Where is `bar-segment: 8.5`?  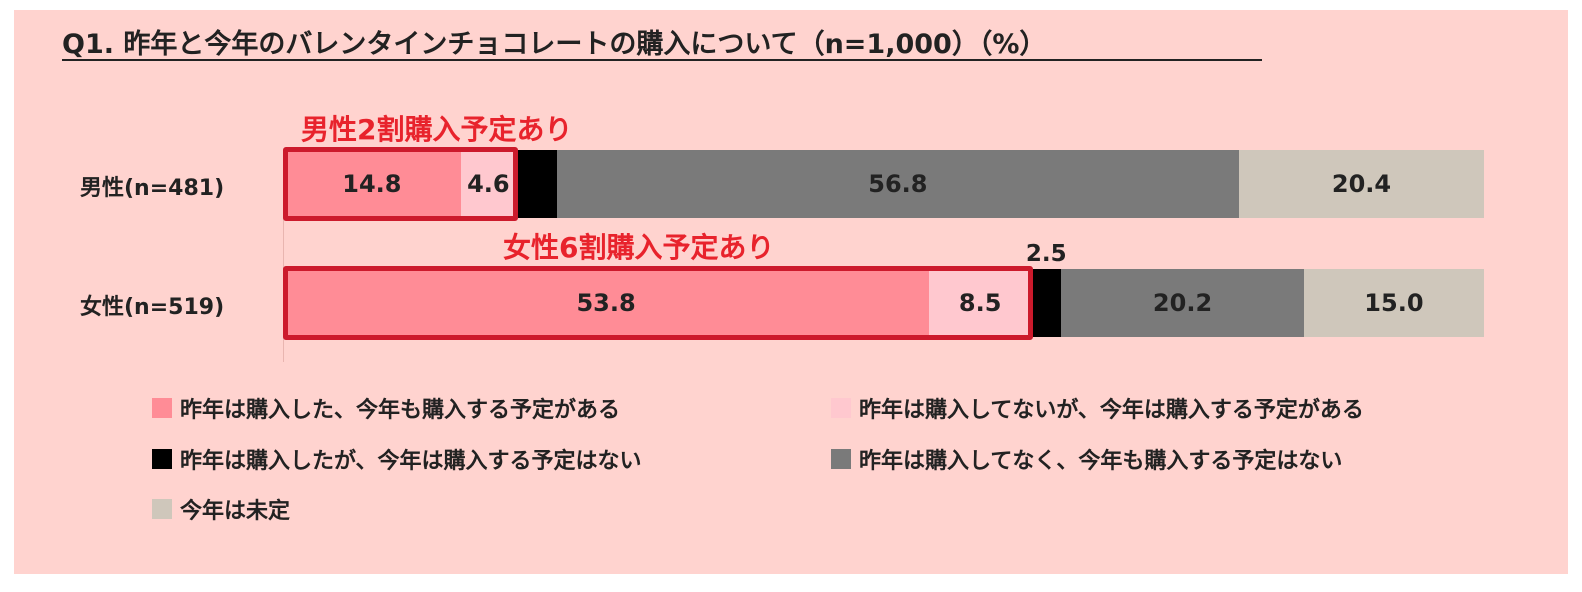 bar-segment: 8.5 is located at coordinates (980, 303).